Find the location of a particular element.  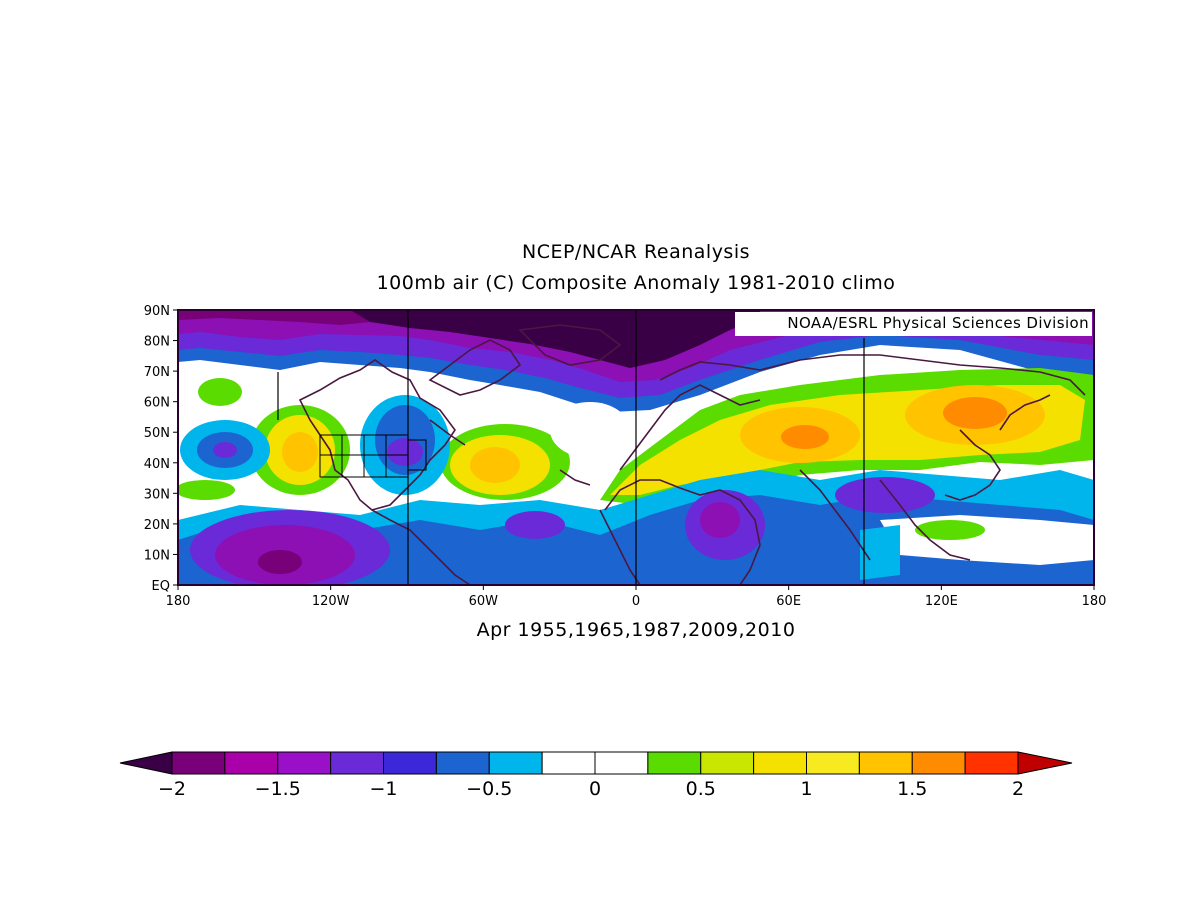

lat-label: 50N is located at coordinates (157, 433).